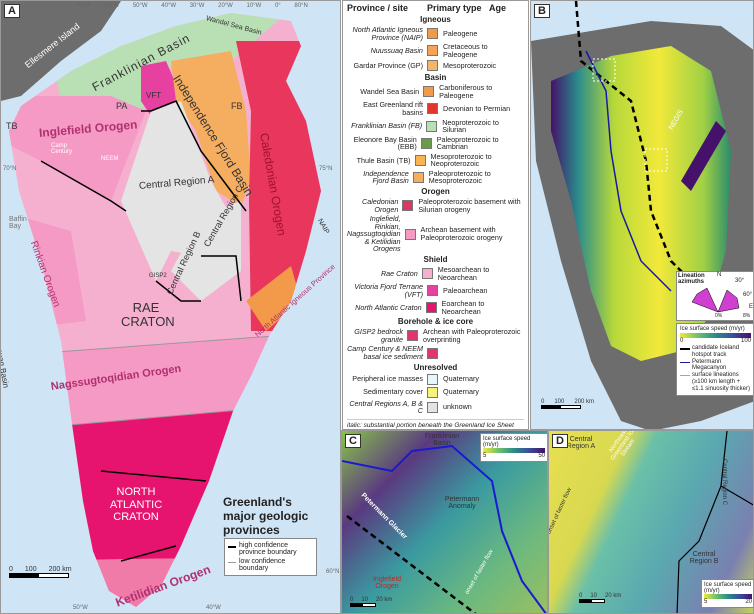 The width and height of the screenshot is (754, 614). Describe the element at coordinates (716, 351) in the screenshot. I see `hotspot-text: candidate Iceland hotspot track` at that location.